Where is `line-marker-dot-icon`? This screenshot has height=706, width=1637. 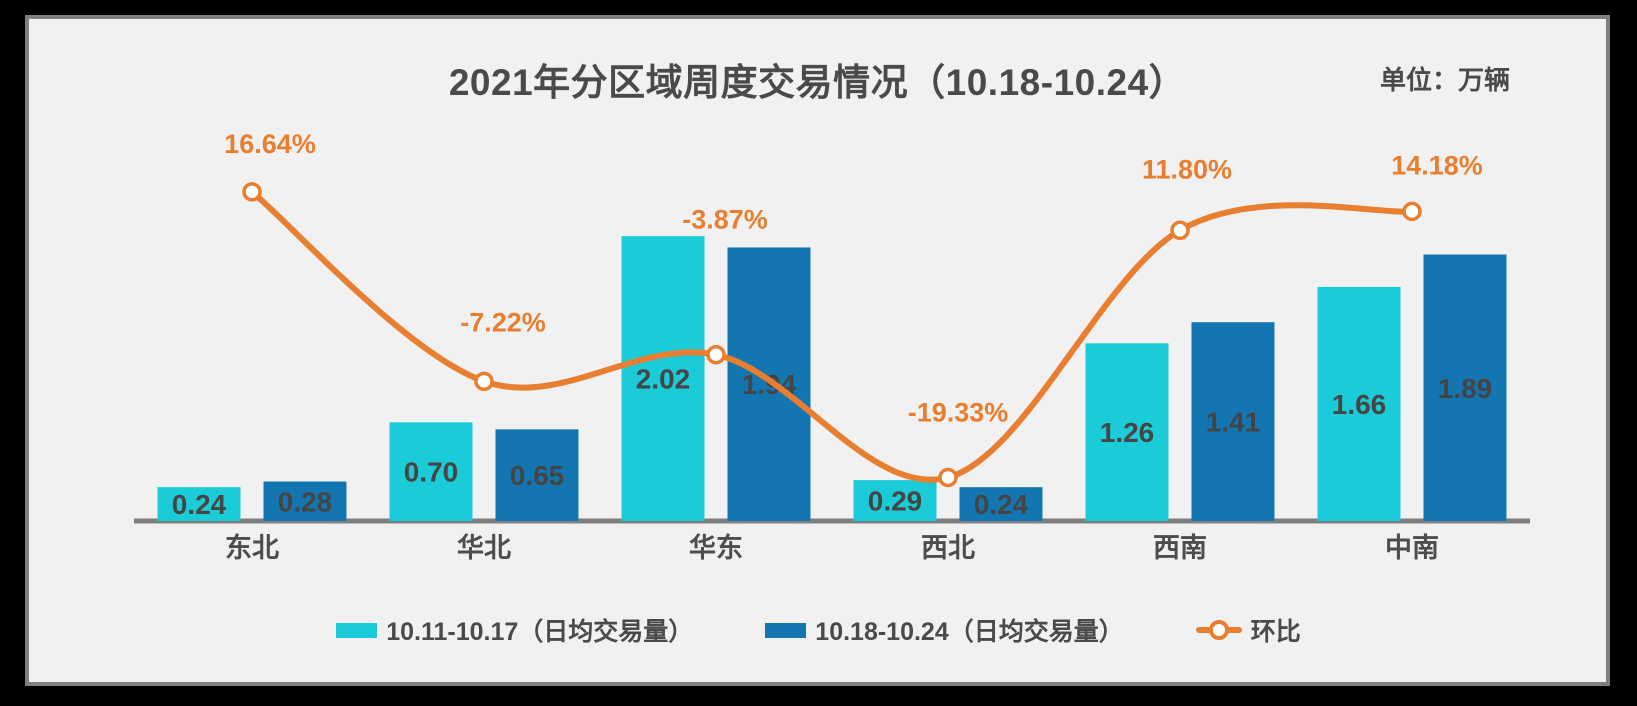
line-marker-dot-icon is located at coordinates (1218, 630).